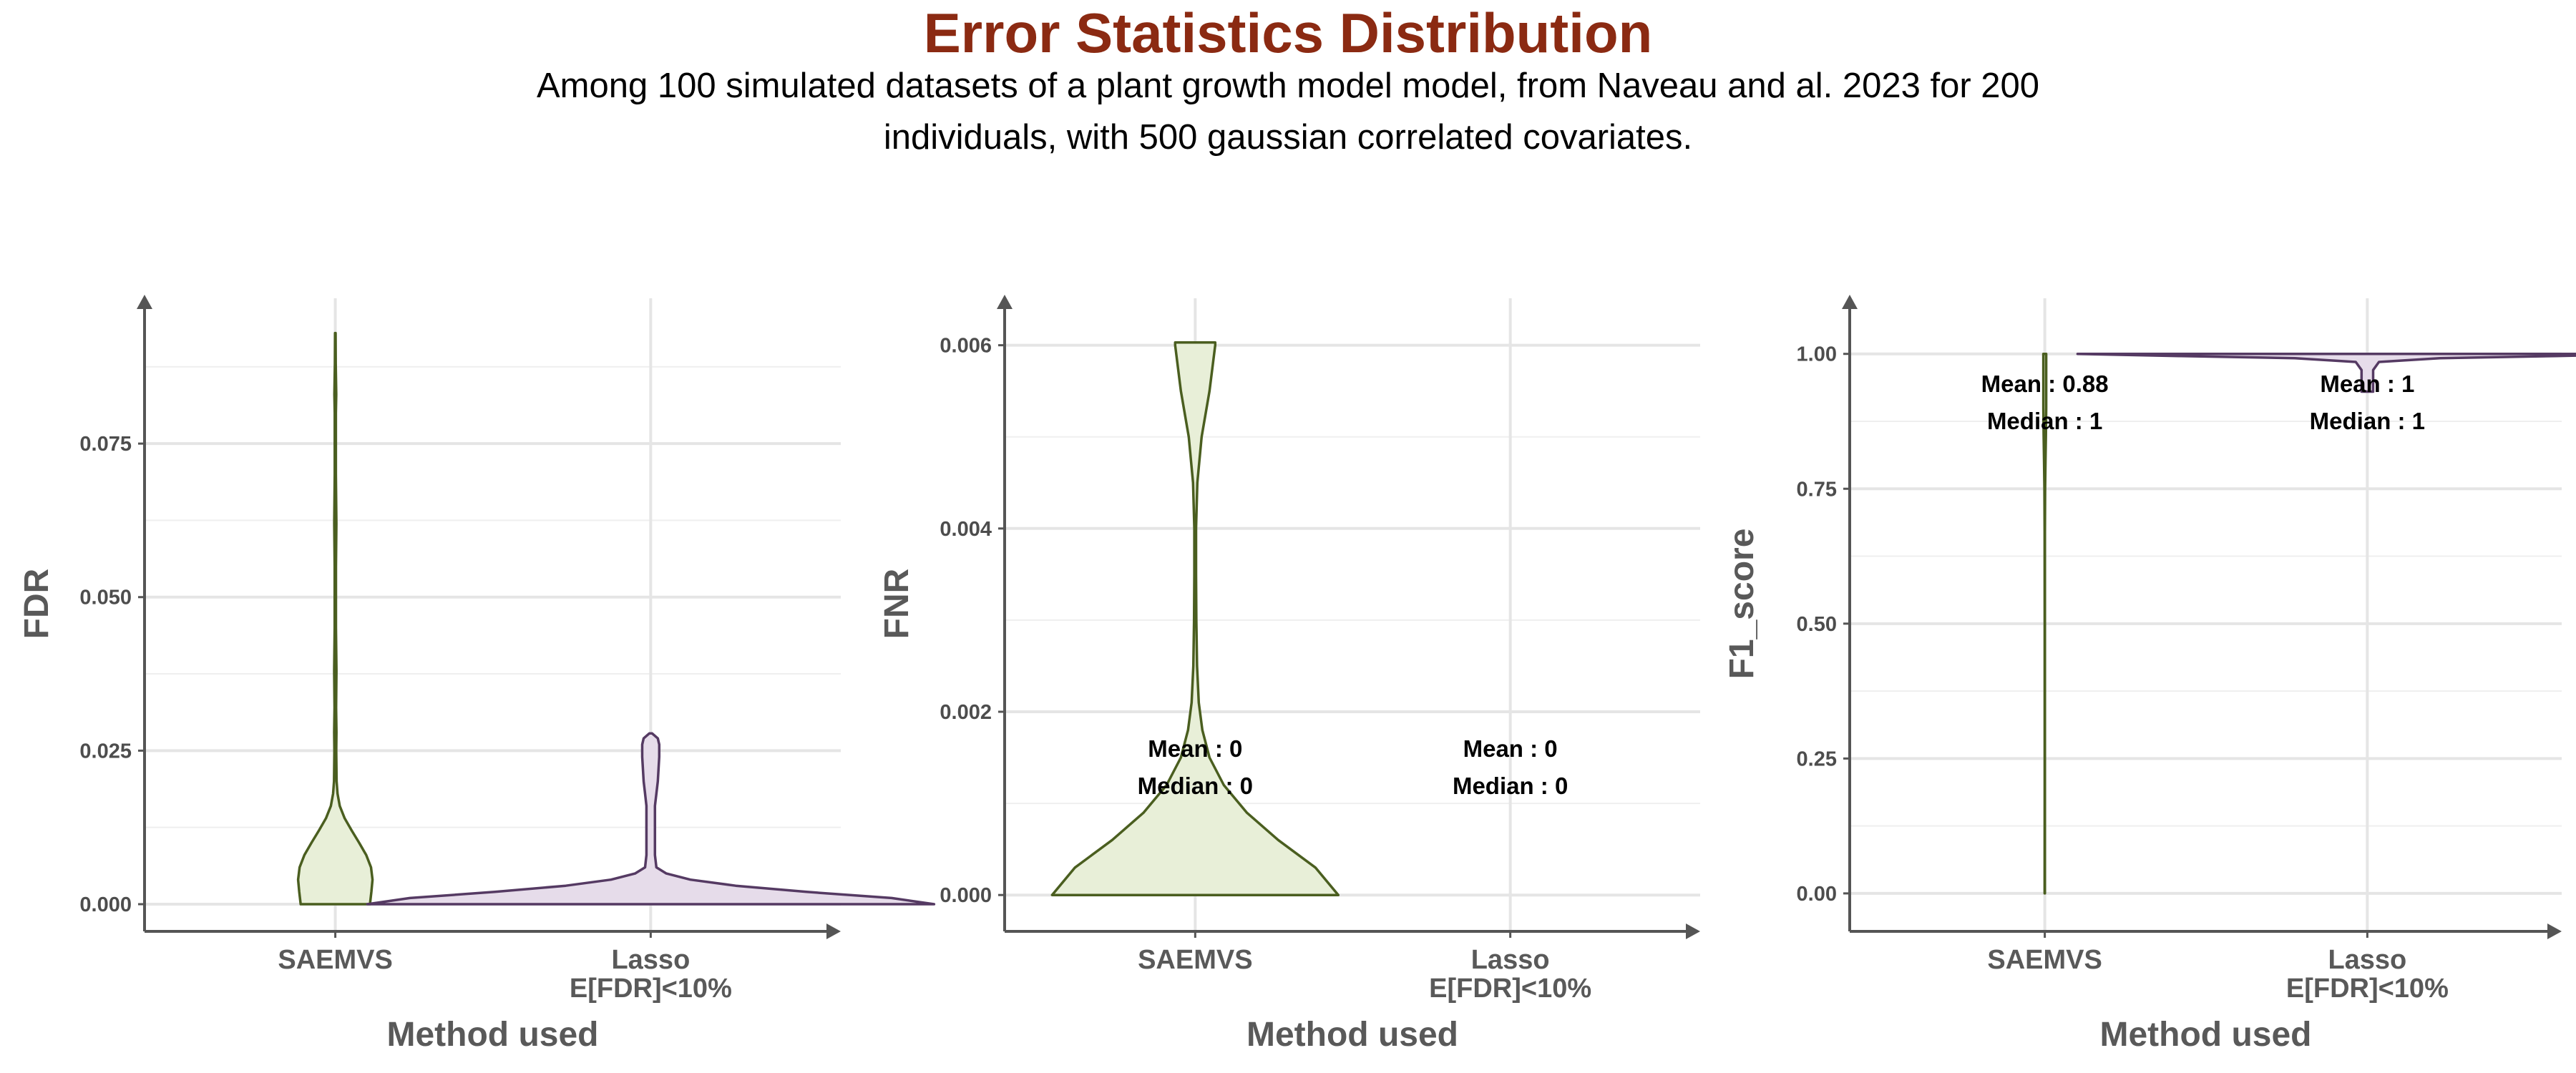  I want to click on mean-annotation: Mean : 0.88, so click(2045, 384).